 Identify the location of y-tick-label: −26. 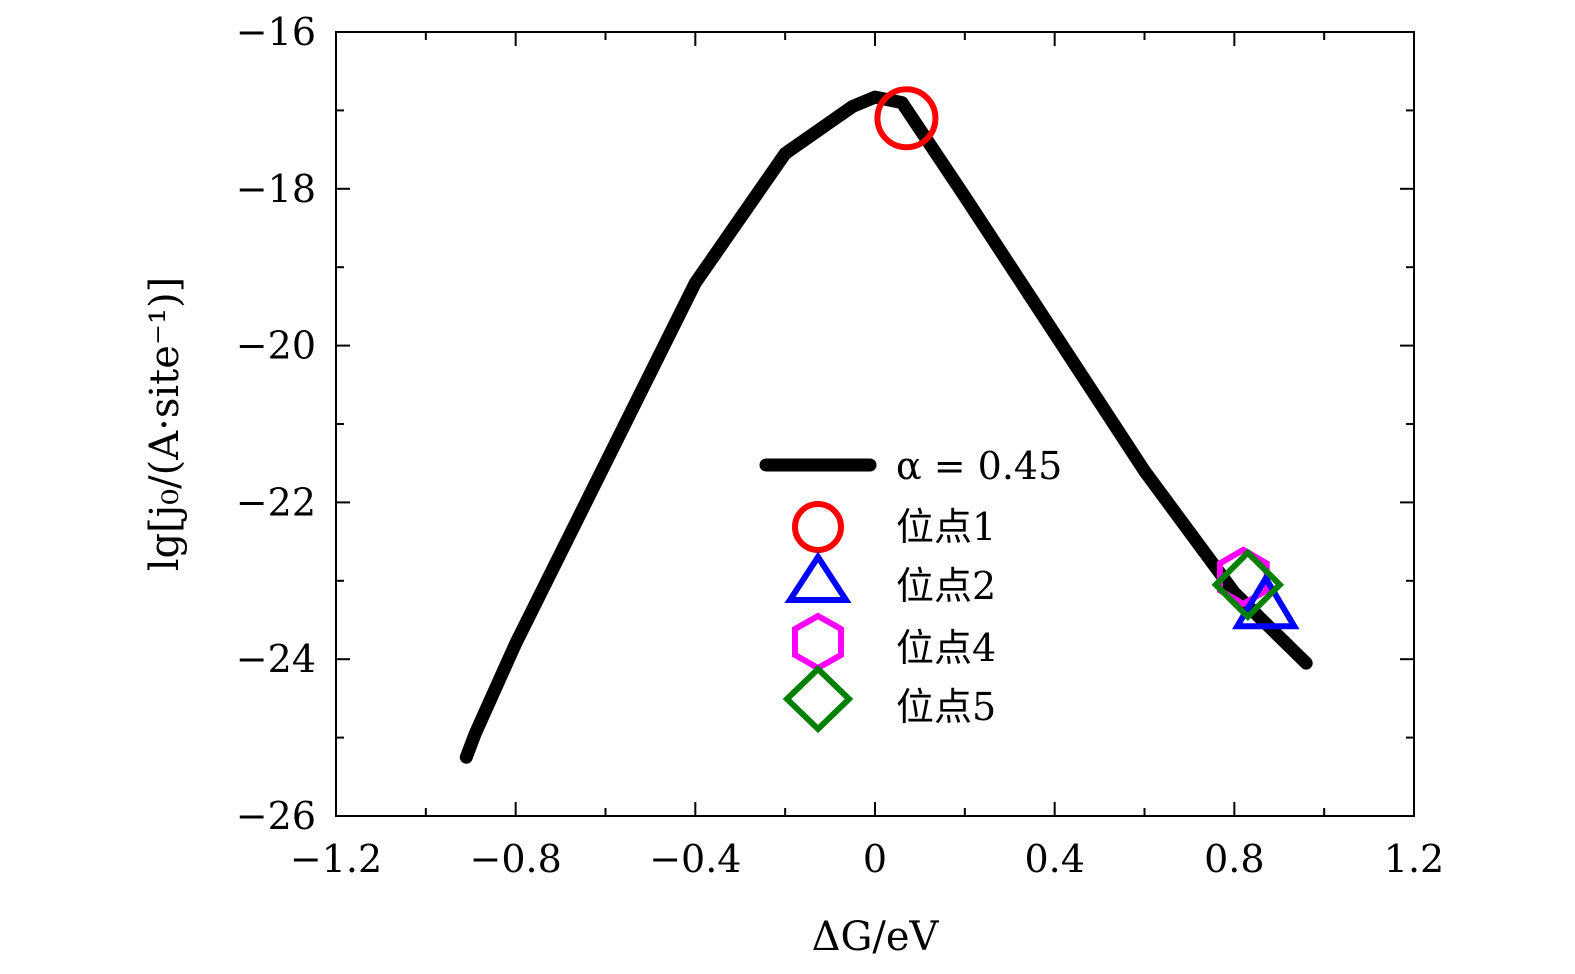
(276, 816).